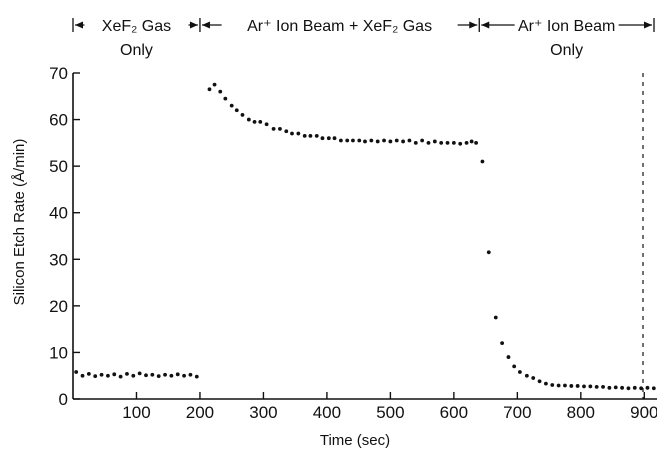  Describe the element at coordinates (263, 412) in the screenshot. I see `x-tick-label: 300` at that location.